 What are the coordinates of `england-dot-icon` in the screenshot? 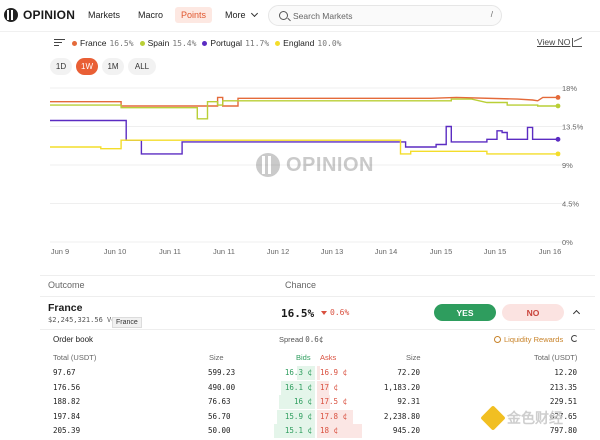 It's located at (278, 43).